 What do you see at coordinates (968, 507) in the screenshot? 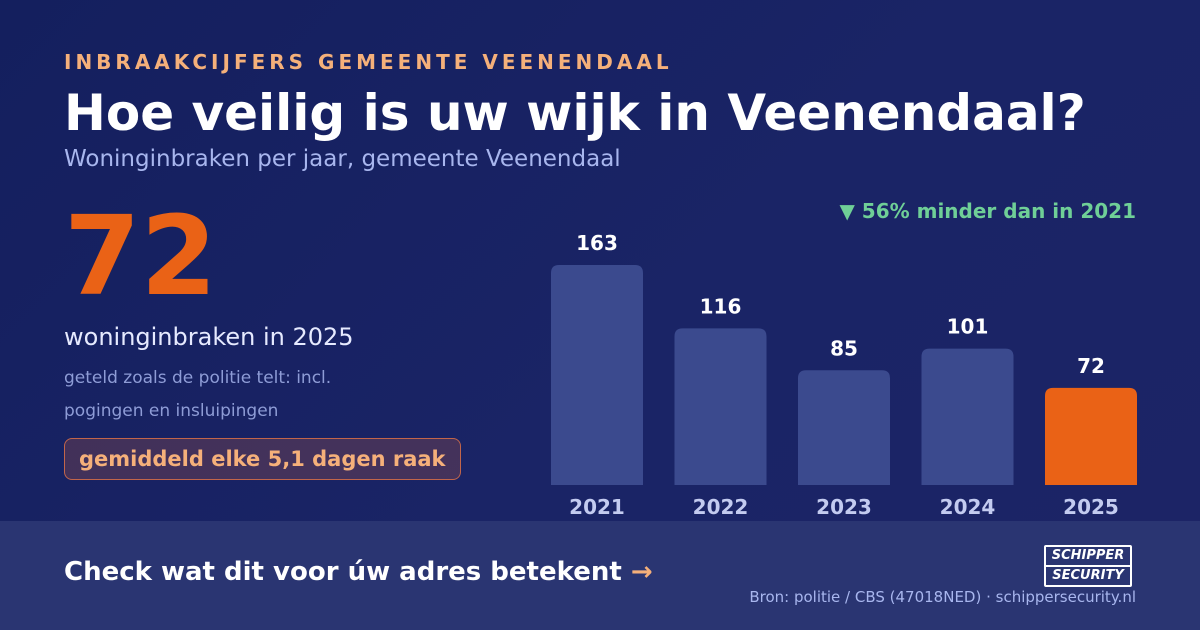
I see `tick-label-2024: 2024` at bounding box center [968, 507].